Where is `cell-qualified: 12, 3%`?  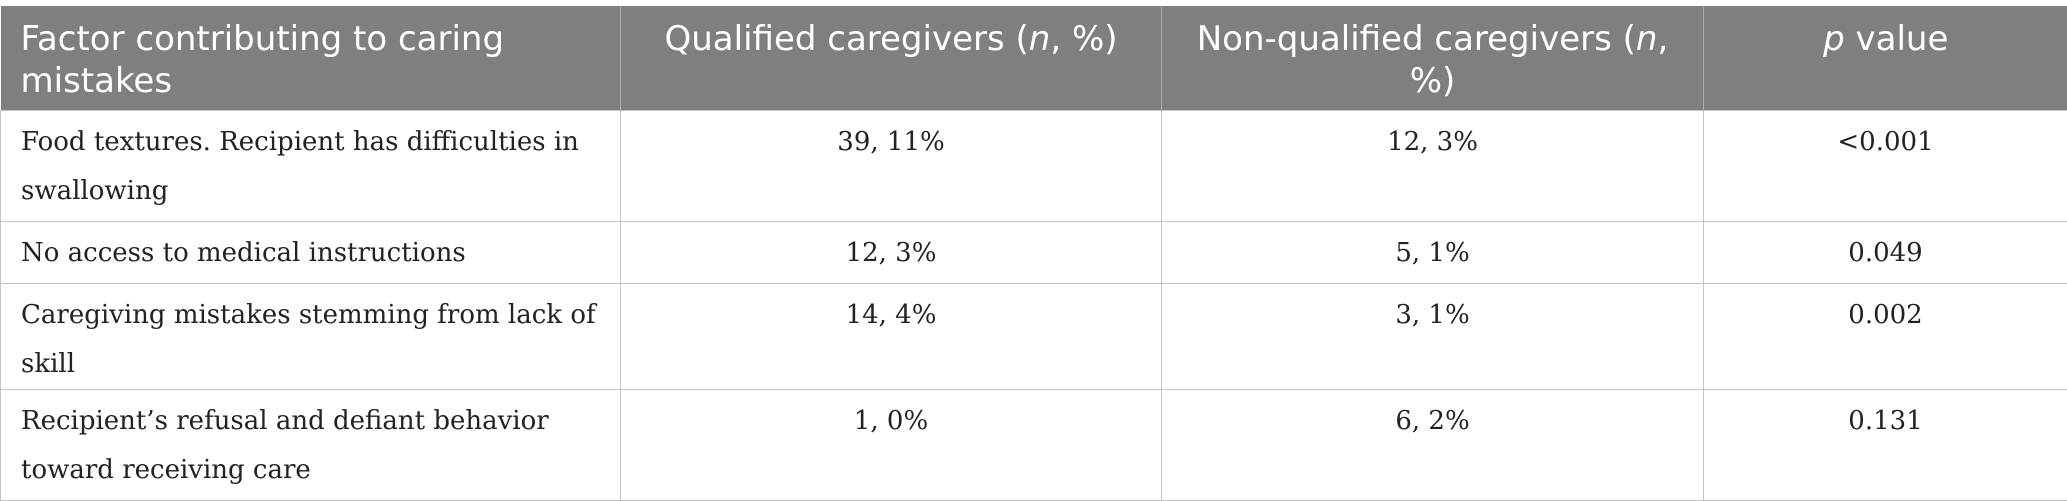 cell-qualified: 12, 3% is located at coordinates (891, 252).